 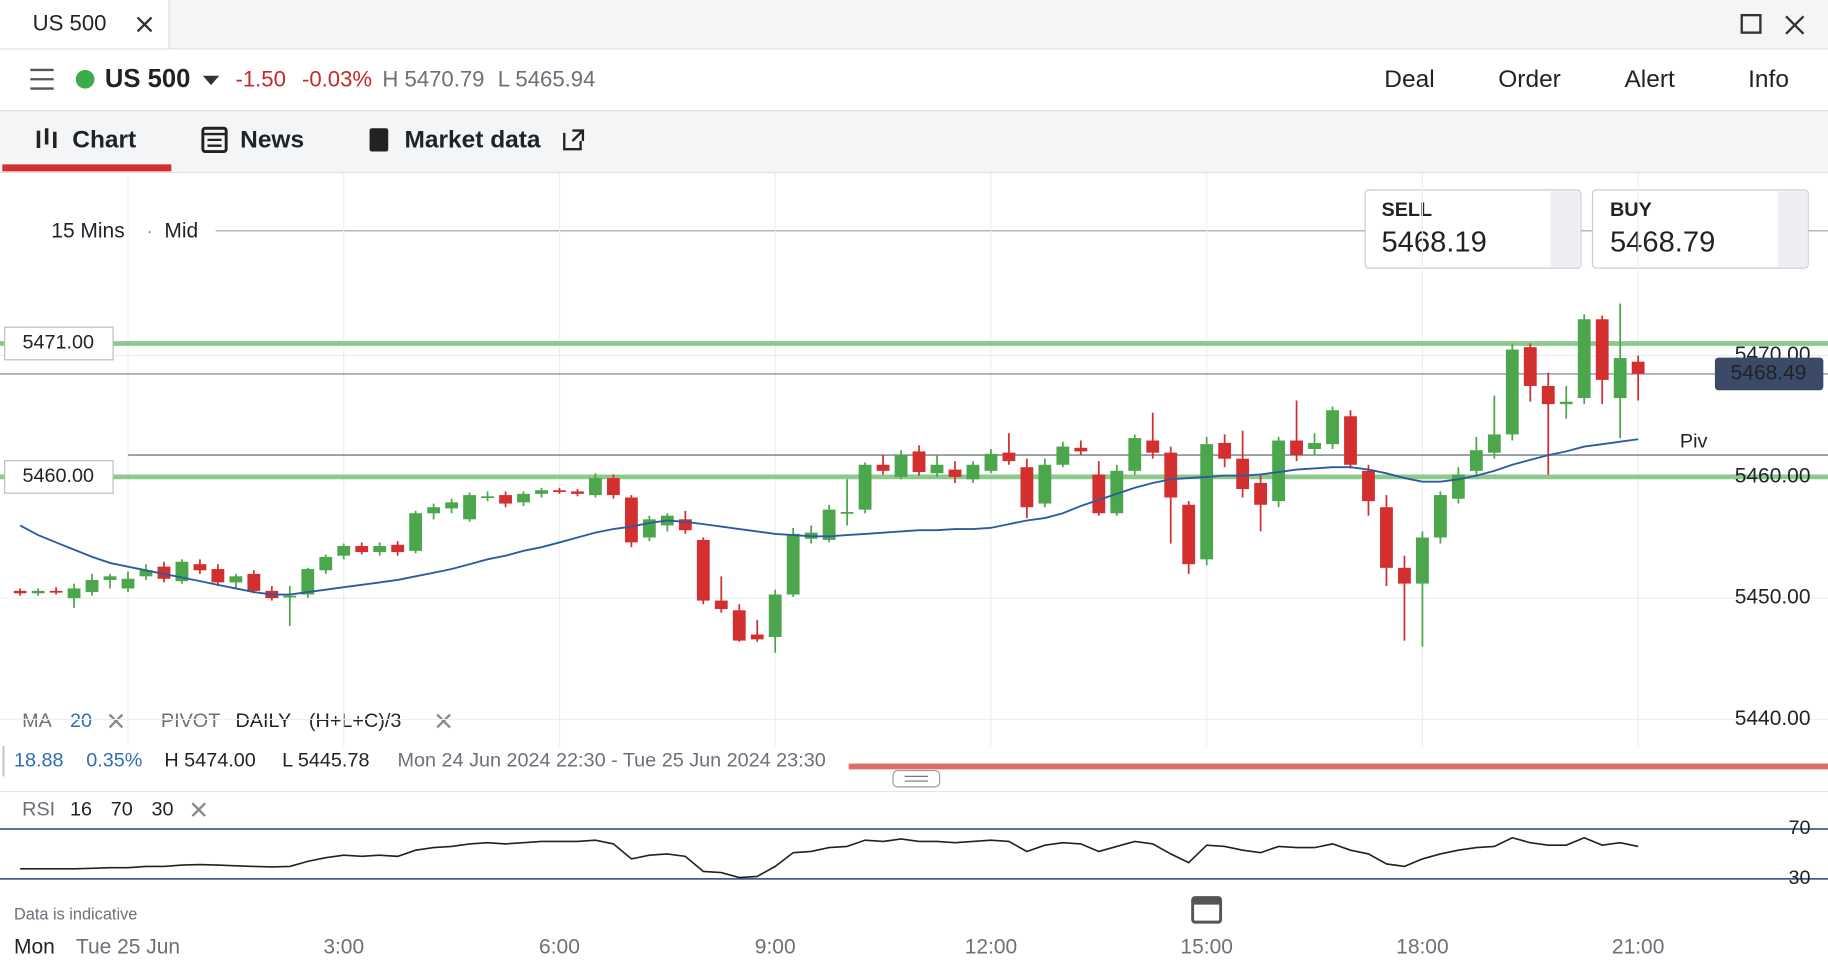 I want to click on y-tick-label: 5440.00, so click(x=1773, y=718).